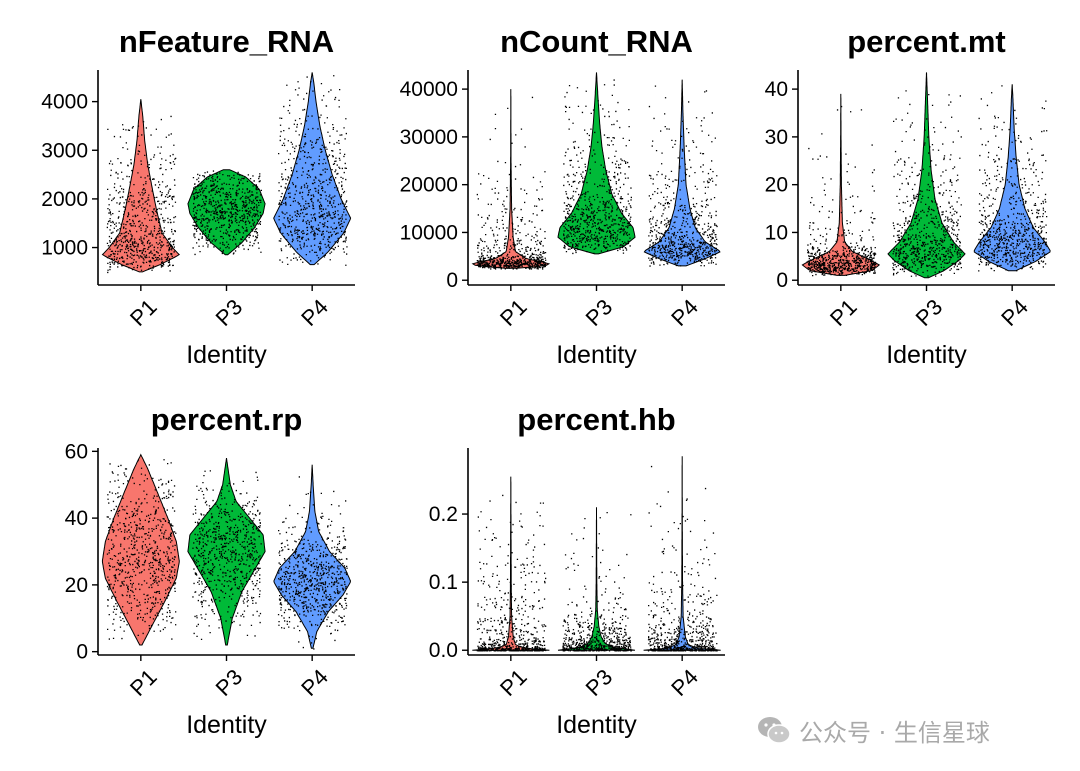 This screenshot has height=771, width=1080. What do you see at coordinates (76, 451) in the screenshot?
I see `y-tick-label: 60` at bounding box center [76, 451].